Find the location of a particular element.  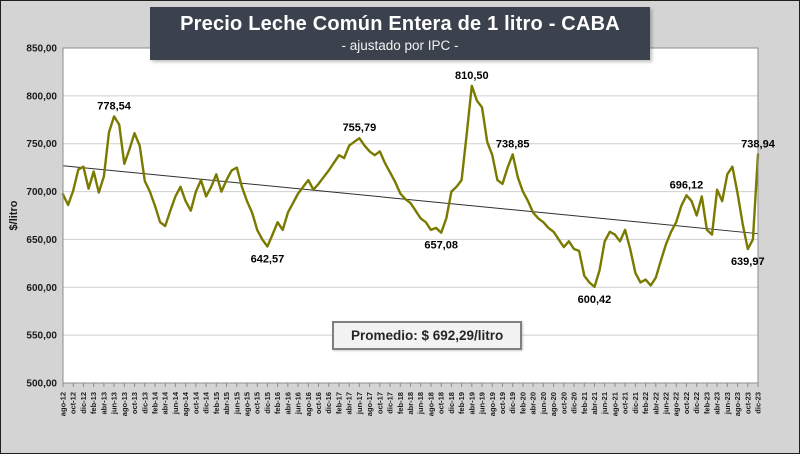

x-tick-label: ago-15 is located at coordinates (246, 404).